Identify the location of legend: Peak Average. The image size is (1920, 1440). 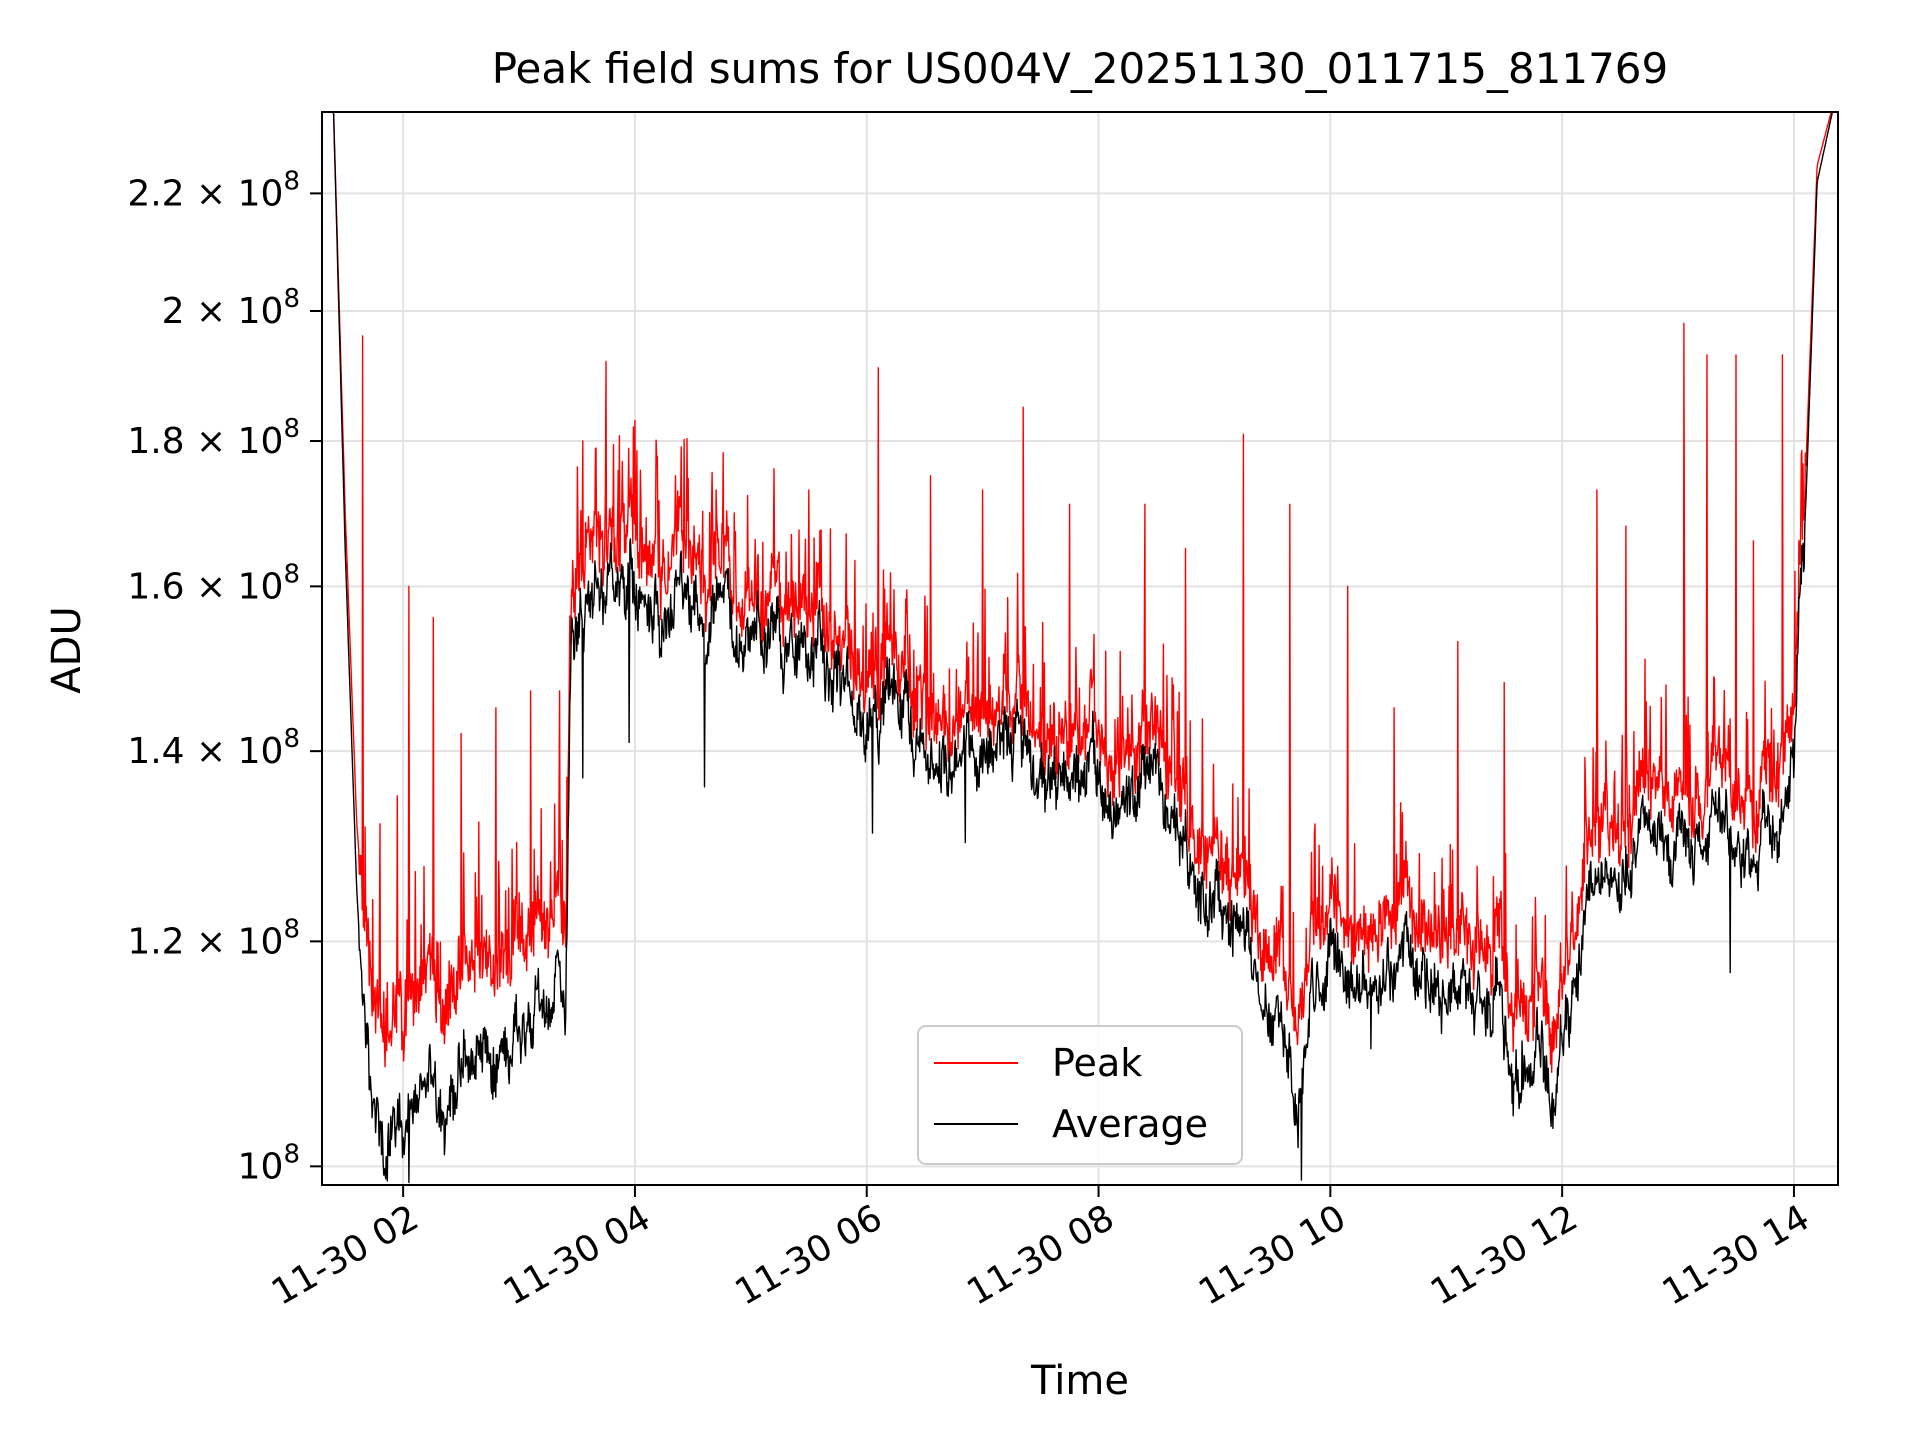
(1080, 1095).